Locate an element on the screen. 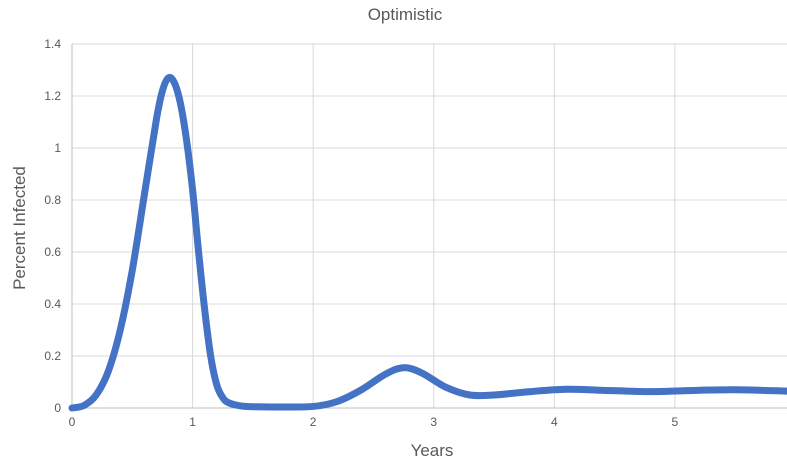  y-tick-label: 0.2 is located at coordinates (52, 356).